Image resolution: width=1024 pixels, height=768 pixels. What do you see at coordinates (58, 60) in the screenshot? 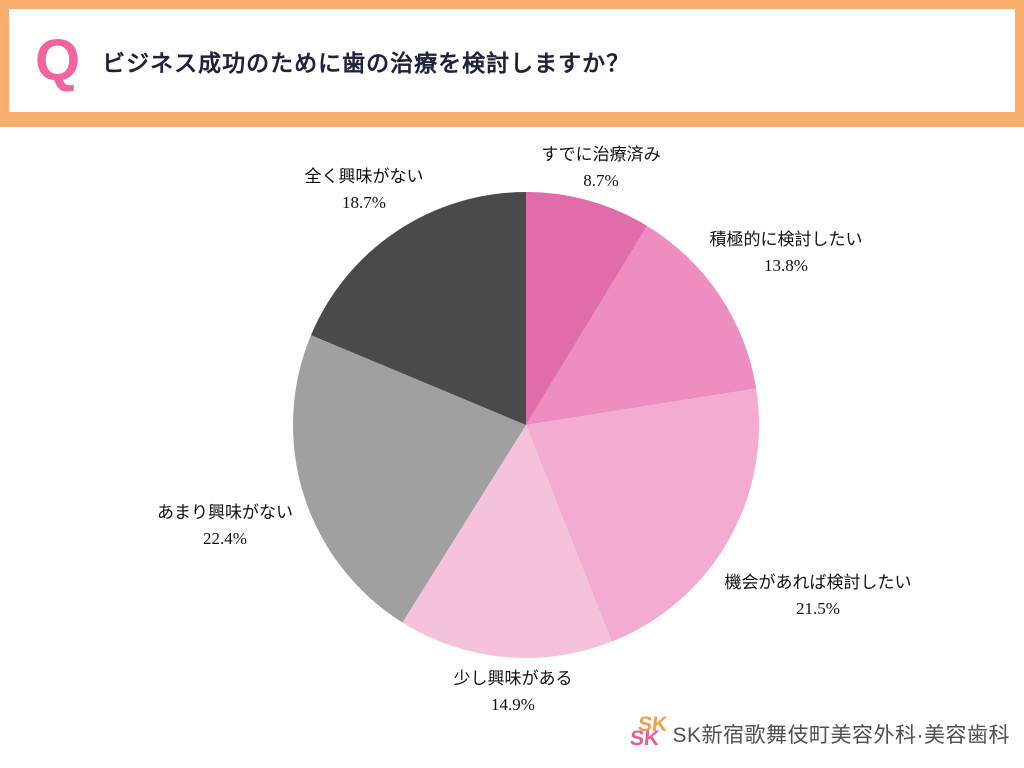
I see `q-mark: Q` at bounding box center [58, 60].